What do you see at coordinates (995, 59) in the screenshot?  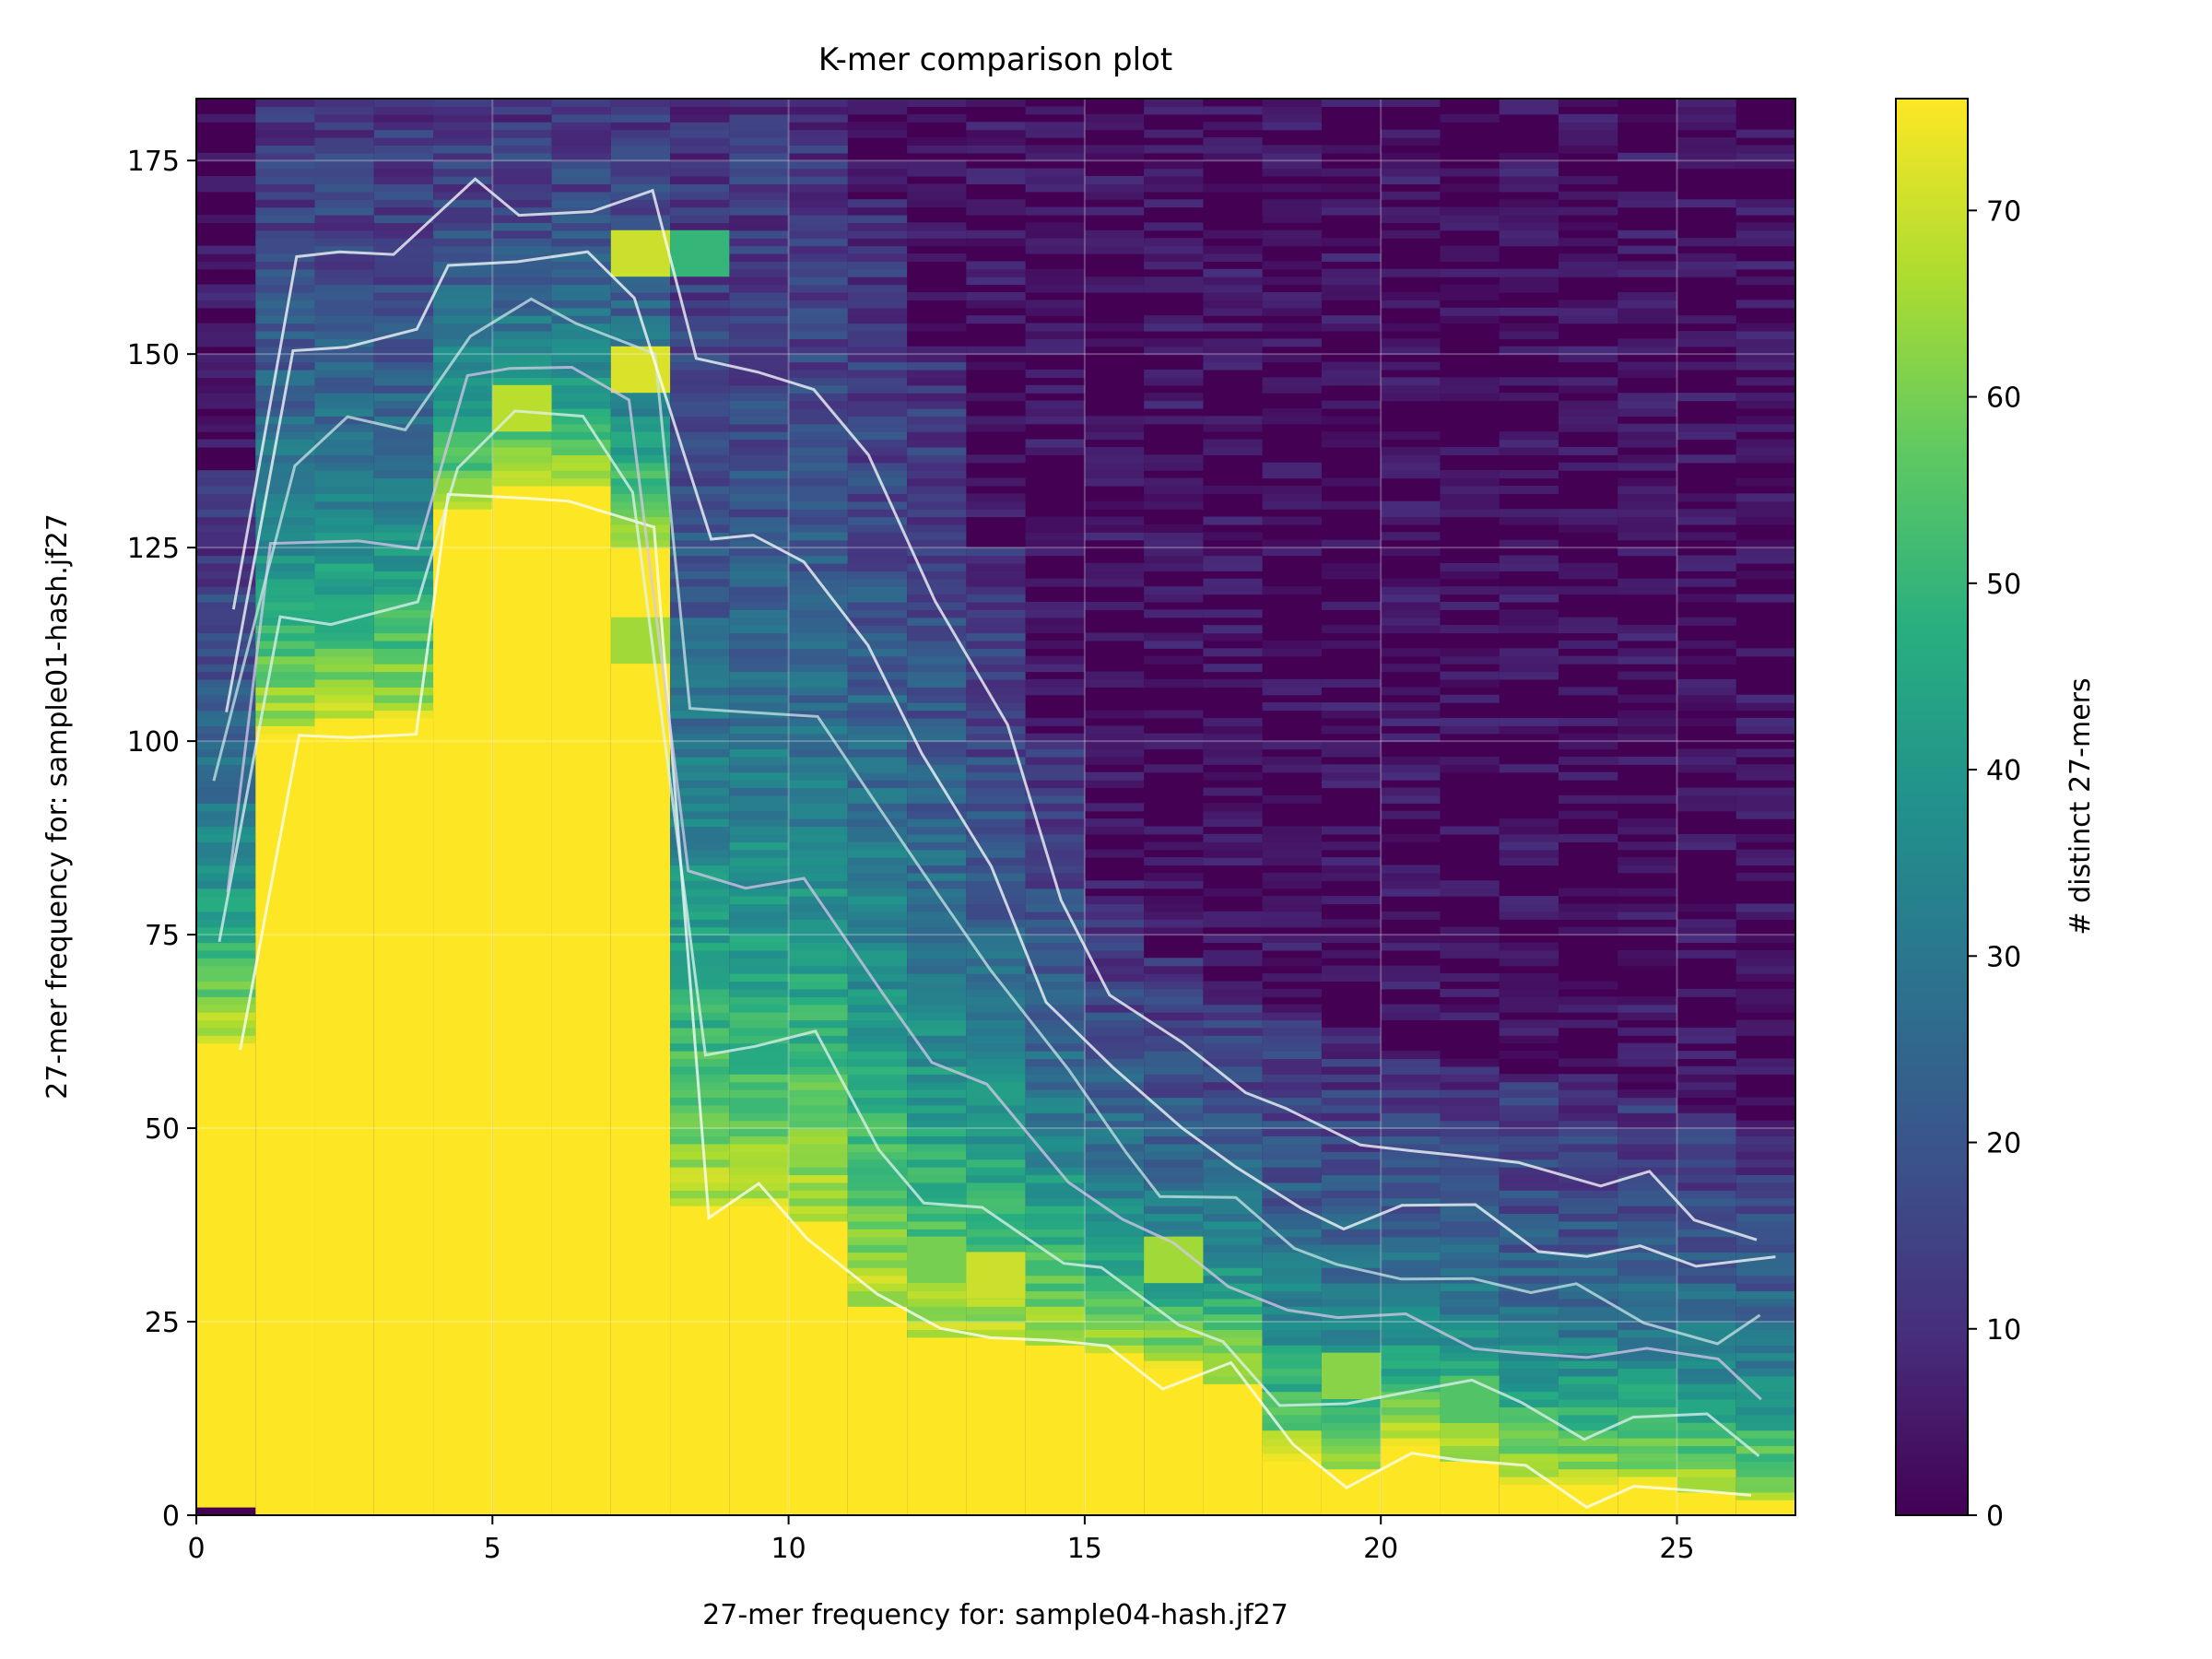 I see `chart-title: K-mer comparison plot` at bounding box center [995, 59].